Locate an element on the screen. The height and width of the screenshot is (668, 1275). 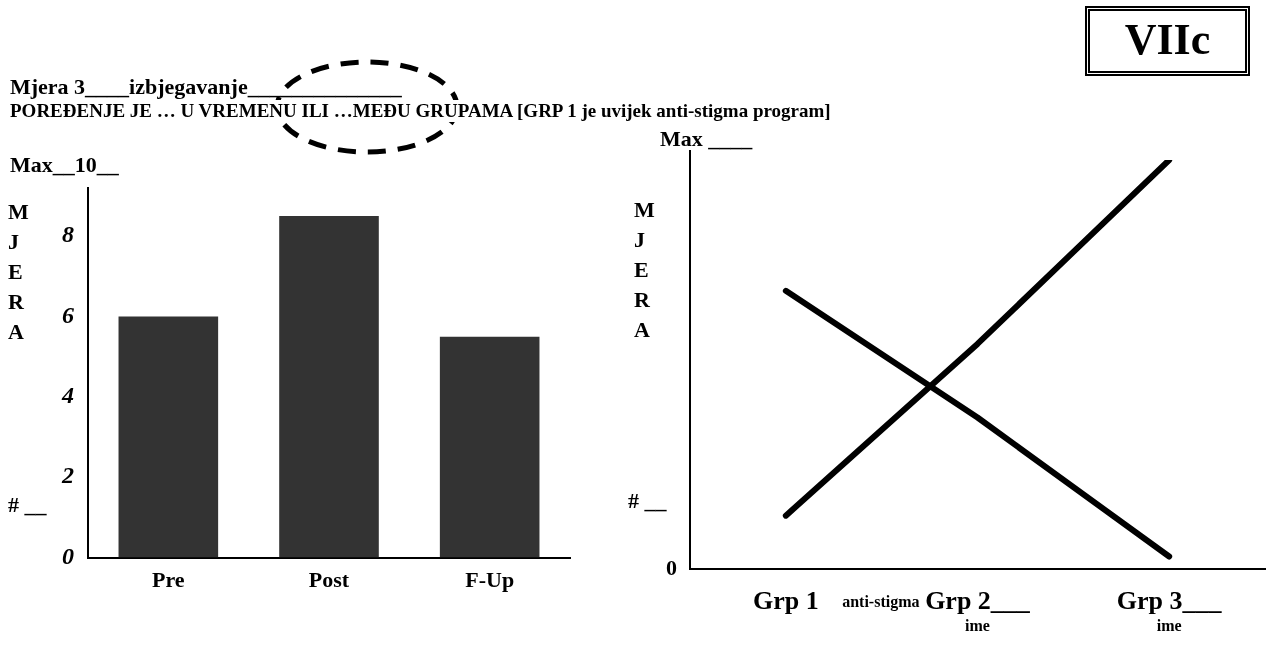
x-tick-label: F-Up is located at coordinates (490, 580).